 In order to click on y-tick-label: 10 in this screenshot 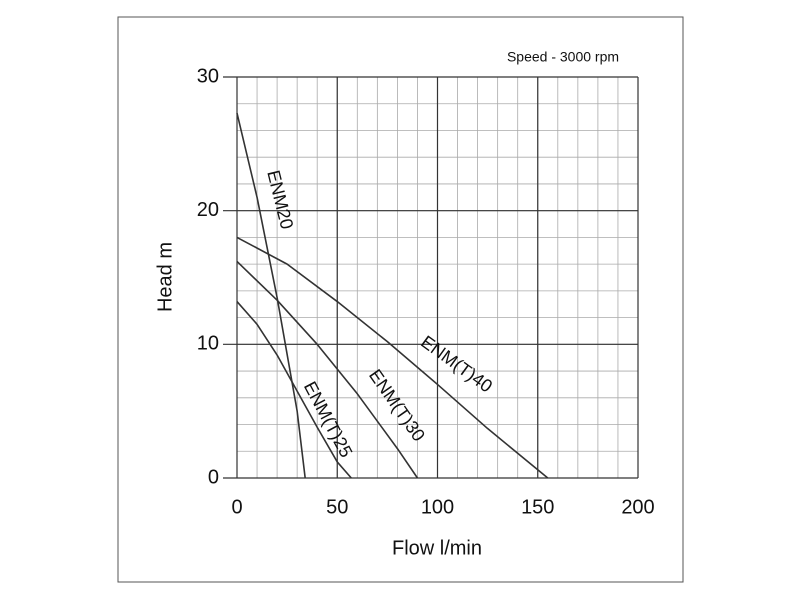, I will do `click(208, 344)`.